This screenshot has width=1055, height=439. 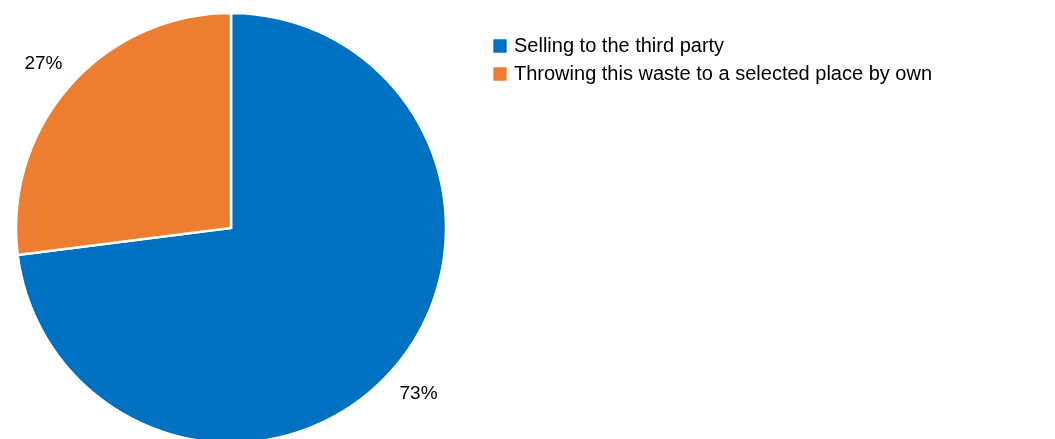 I want to click on data-label: 73%, so click(x=418, y=393).